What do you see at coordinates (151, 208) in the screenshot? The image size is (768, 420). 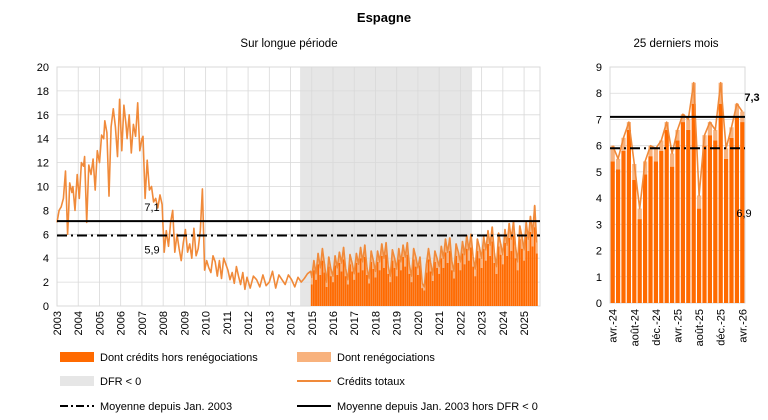 I see `label-moyenne-hors-dfr: 7,1` at bounding box center [151, 208].